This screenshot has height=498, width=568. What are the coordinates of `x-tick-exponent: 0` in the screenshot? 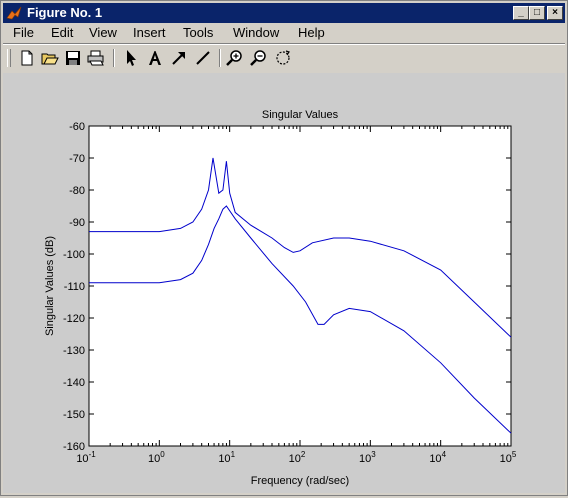 It's located at (162, 454).